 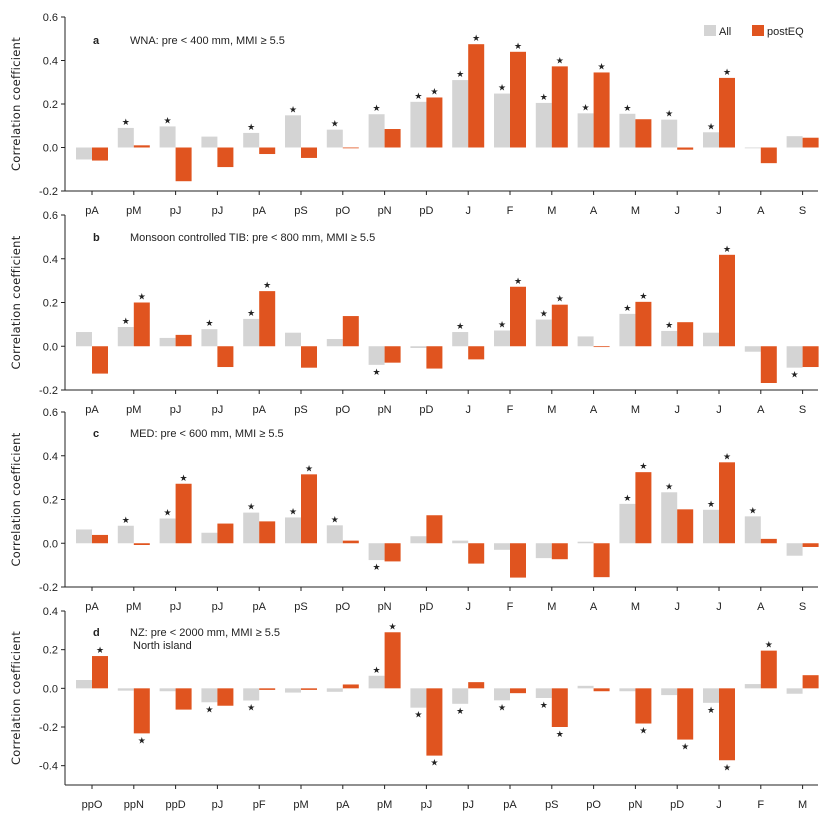 I want to click on legend-label-posteq: postEQ, so click(x=785, y=32).